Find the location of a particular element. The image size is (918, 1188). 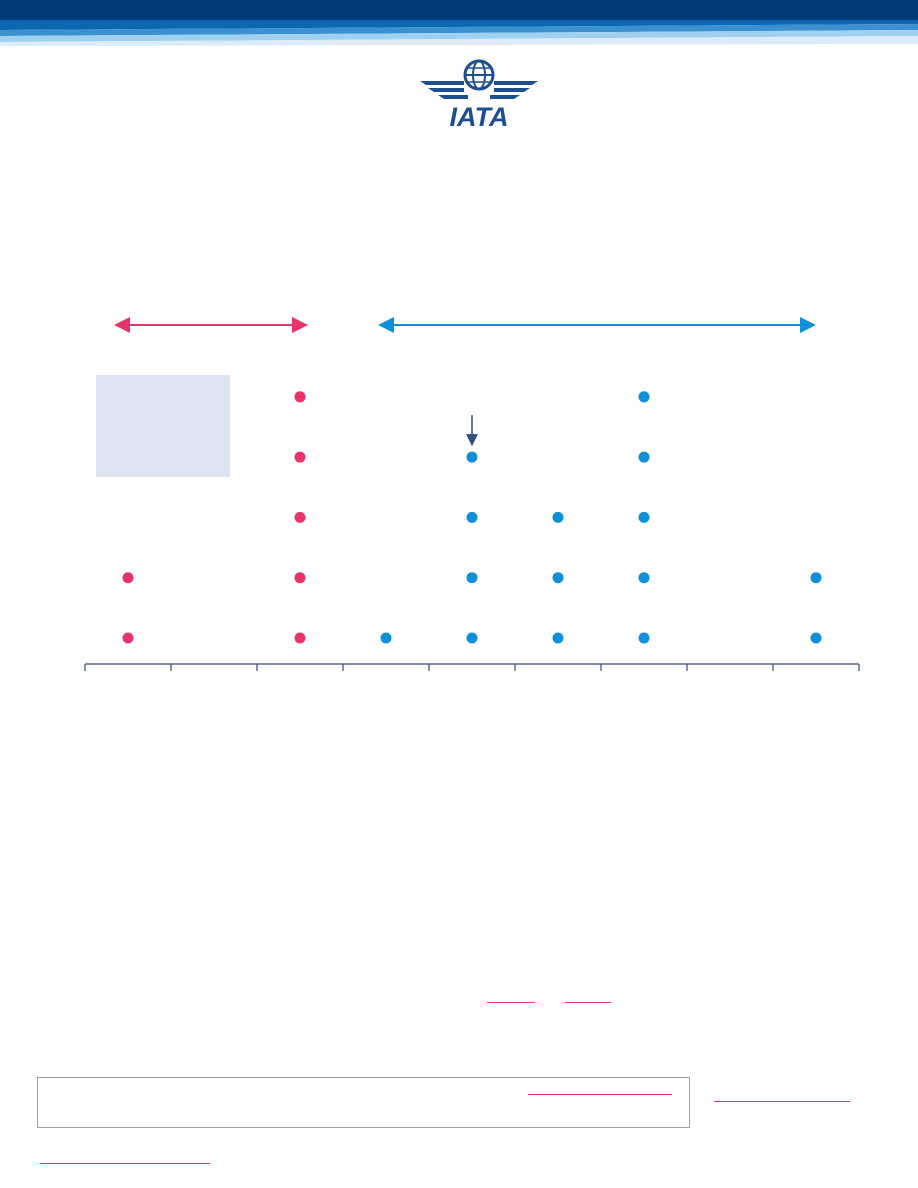

shaded-region is located at coordinates (163, 426).